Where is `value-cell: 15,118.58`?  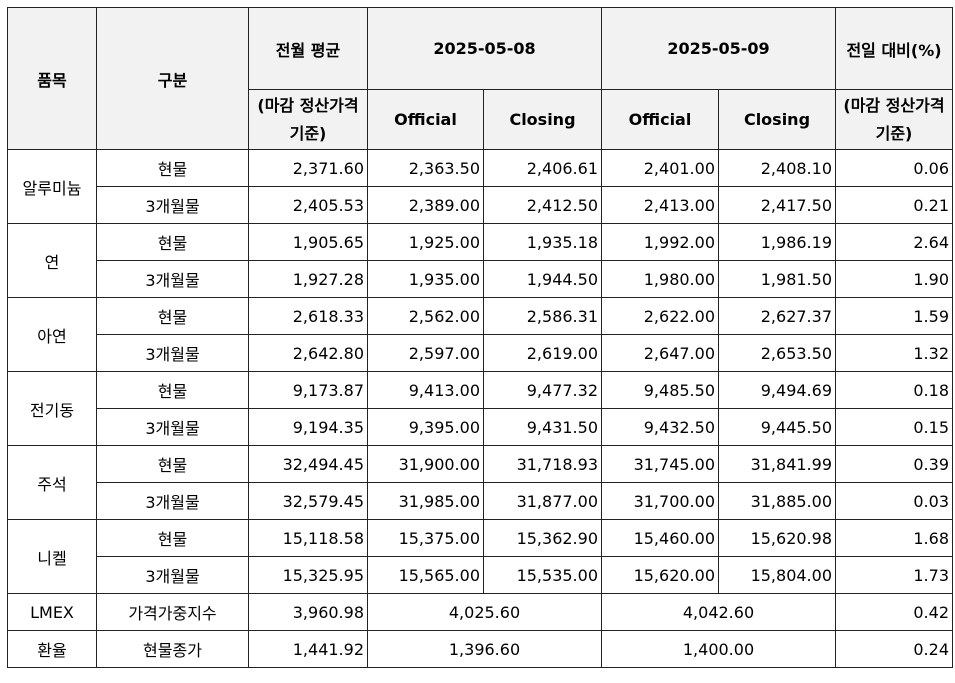
value-cell: 15,118.58 is located at coordinates (308, 538).